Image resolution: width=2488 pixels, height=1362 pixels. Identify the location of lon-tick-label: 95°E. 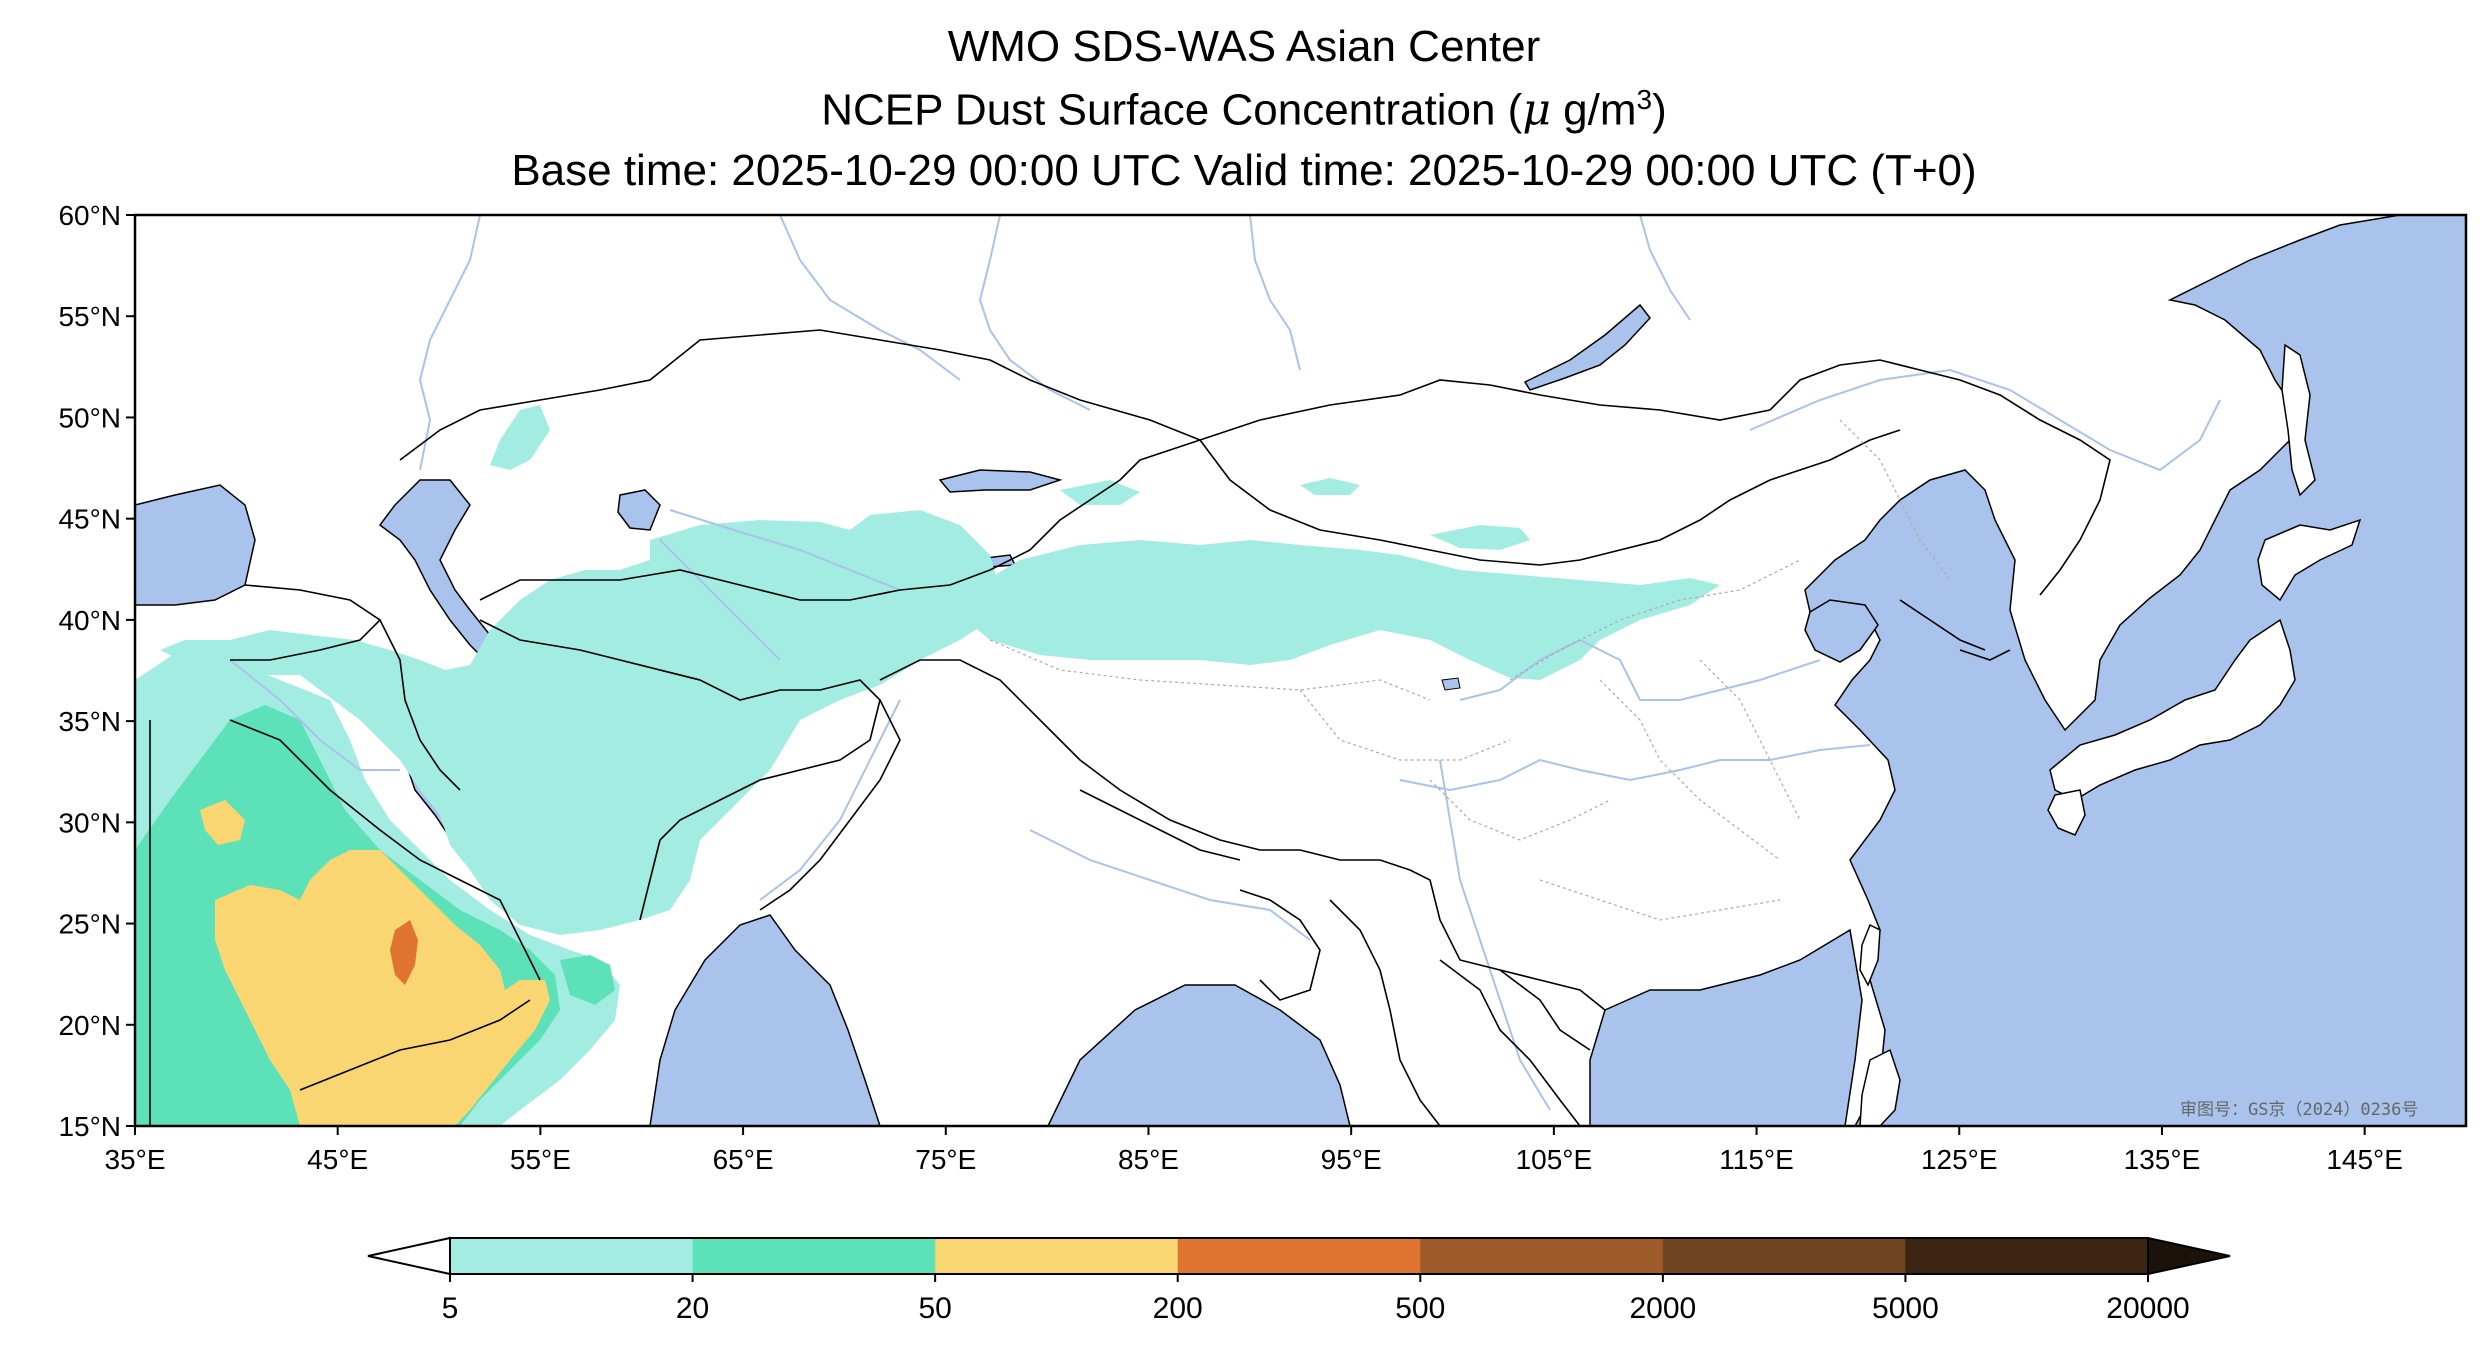
(1351, 1159).